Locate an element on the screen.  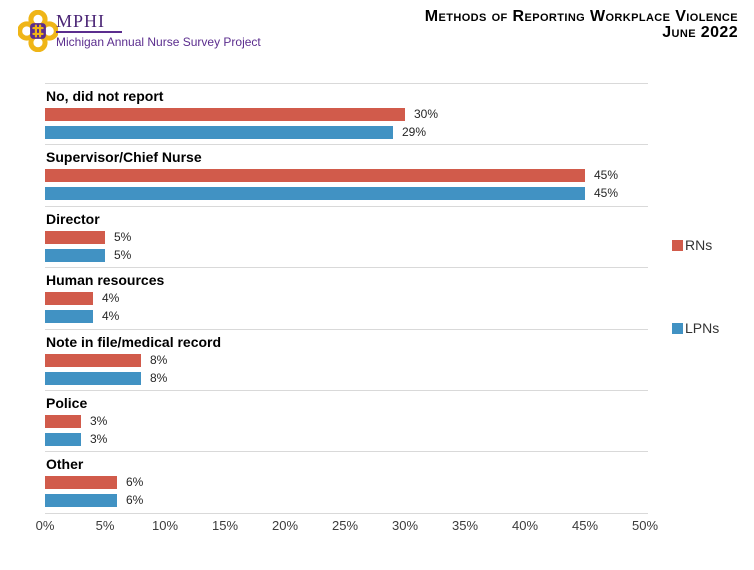
rns-legend-label: RNs is located at coordinates (699, 245).